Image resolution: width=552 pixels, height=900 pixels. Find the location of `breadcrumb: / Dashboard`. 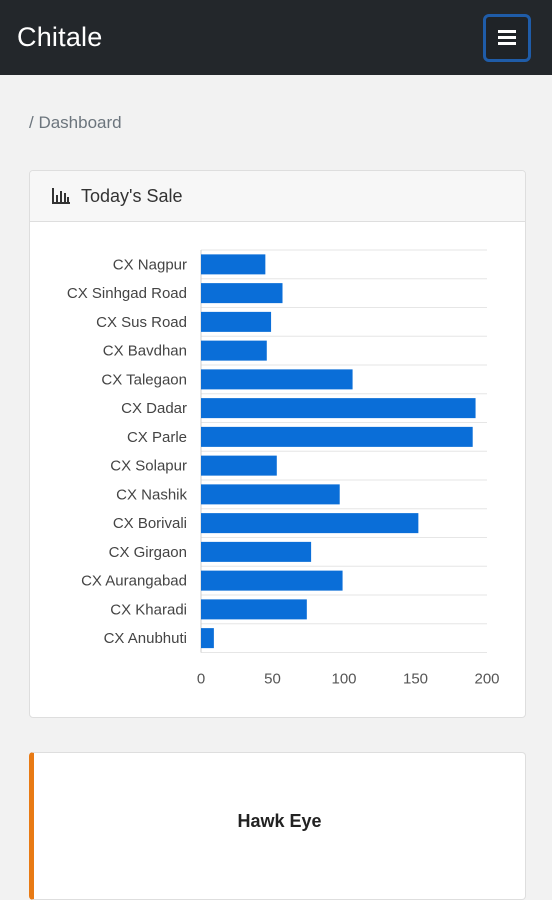

breadcrumb: / Dashboard is located at coordinates (75, 122).